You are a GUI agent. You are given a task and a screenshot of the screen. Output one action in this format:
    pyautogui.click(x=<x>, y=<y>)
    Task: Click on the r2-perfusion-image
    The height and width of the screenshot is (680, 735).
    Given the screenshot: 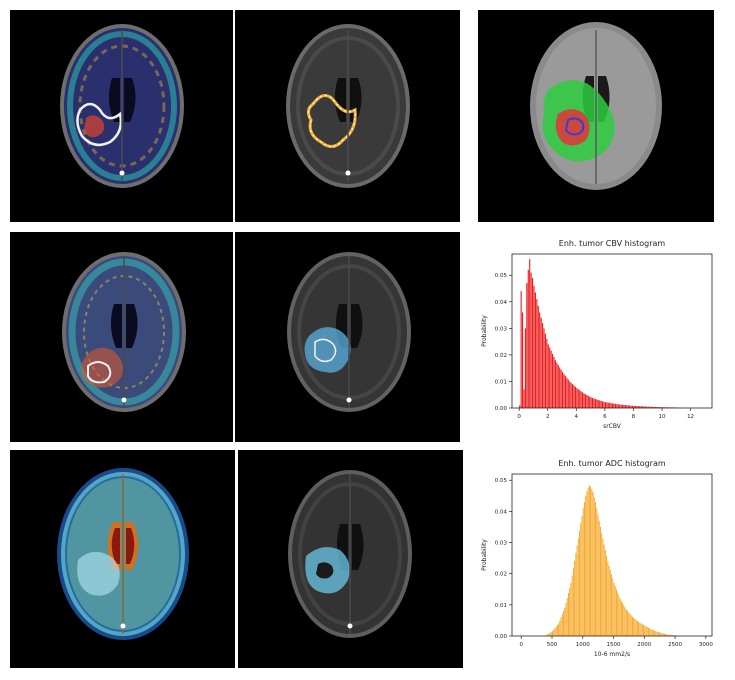 What is the action you would take?
    pyautogui.click(x=124, y=332)
    